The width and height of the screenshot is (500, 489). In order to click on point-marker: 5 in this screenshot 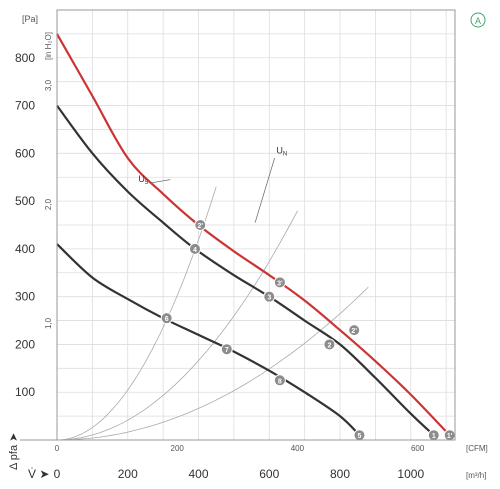, I will do `click(359, 435)`.